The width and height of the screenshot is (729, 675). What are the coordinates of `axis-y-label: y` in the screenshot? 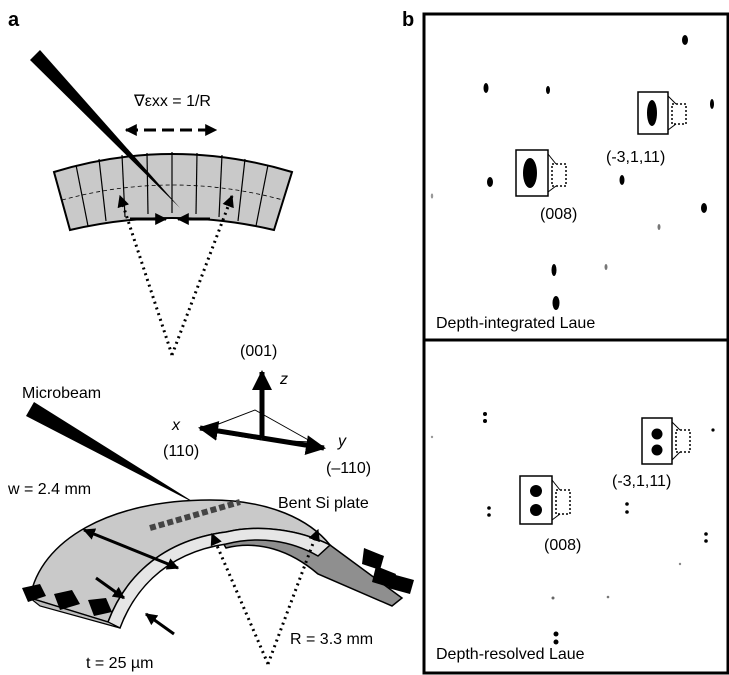 It's located at (342, 441).